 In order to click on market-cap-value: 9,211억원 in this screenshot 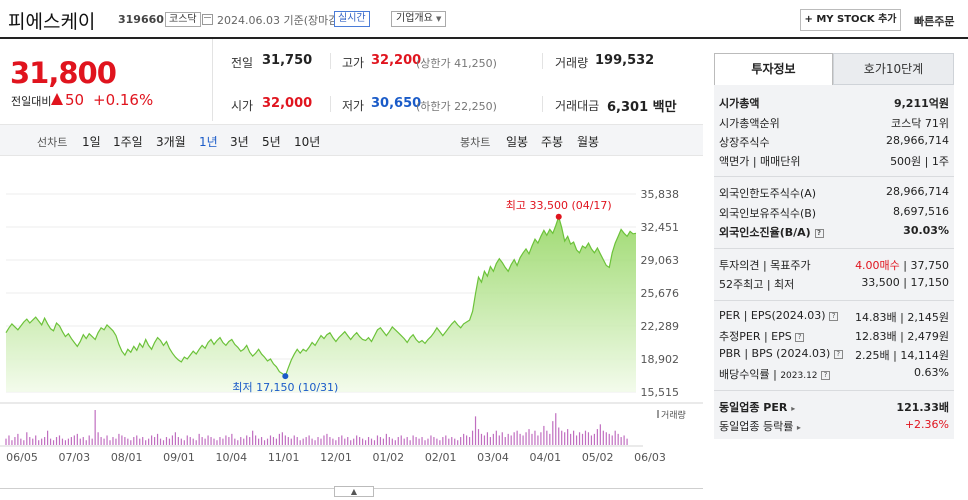, I will do `click(921, 103)`.